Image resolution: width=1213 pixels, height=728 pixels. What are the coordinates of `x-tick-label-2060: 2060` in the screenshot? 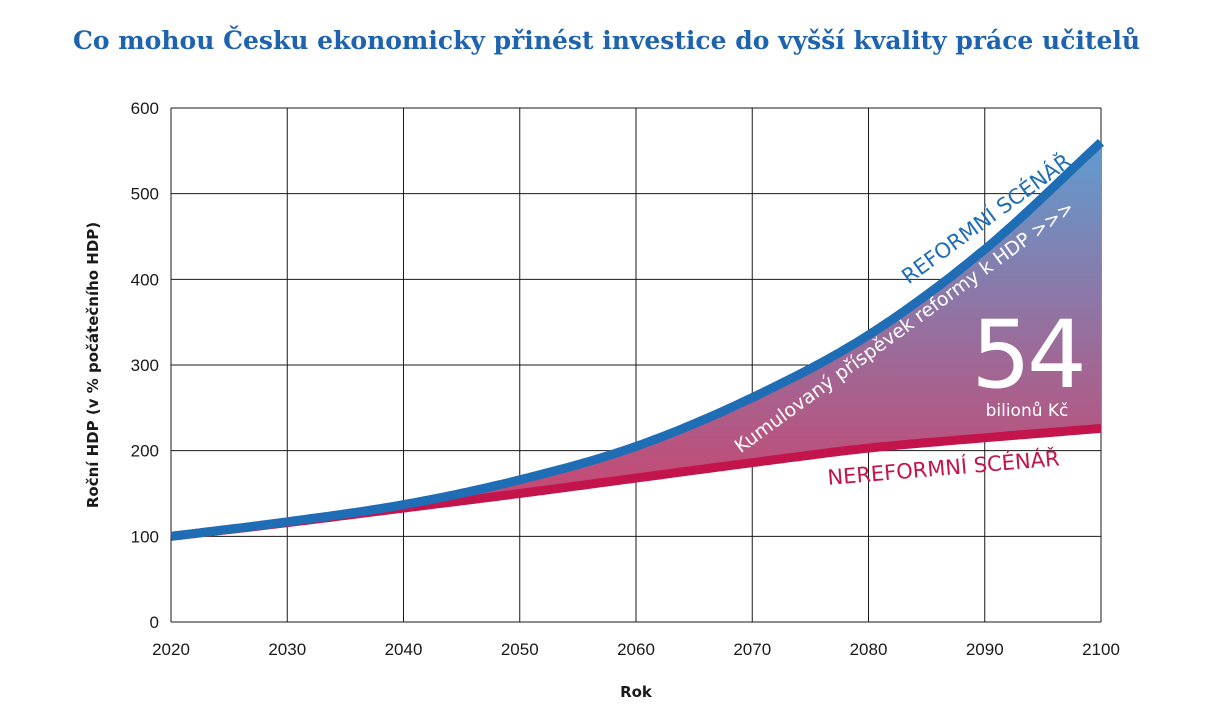 It's located at (636, 649).